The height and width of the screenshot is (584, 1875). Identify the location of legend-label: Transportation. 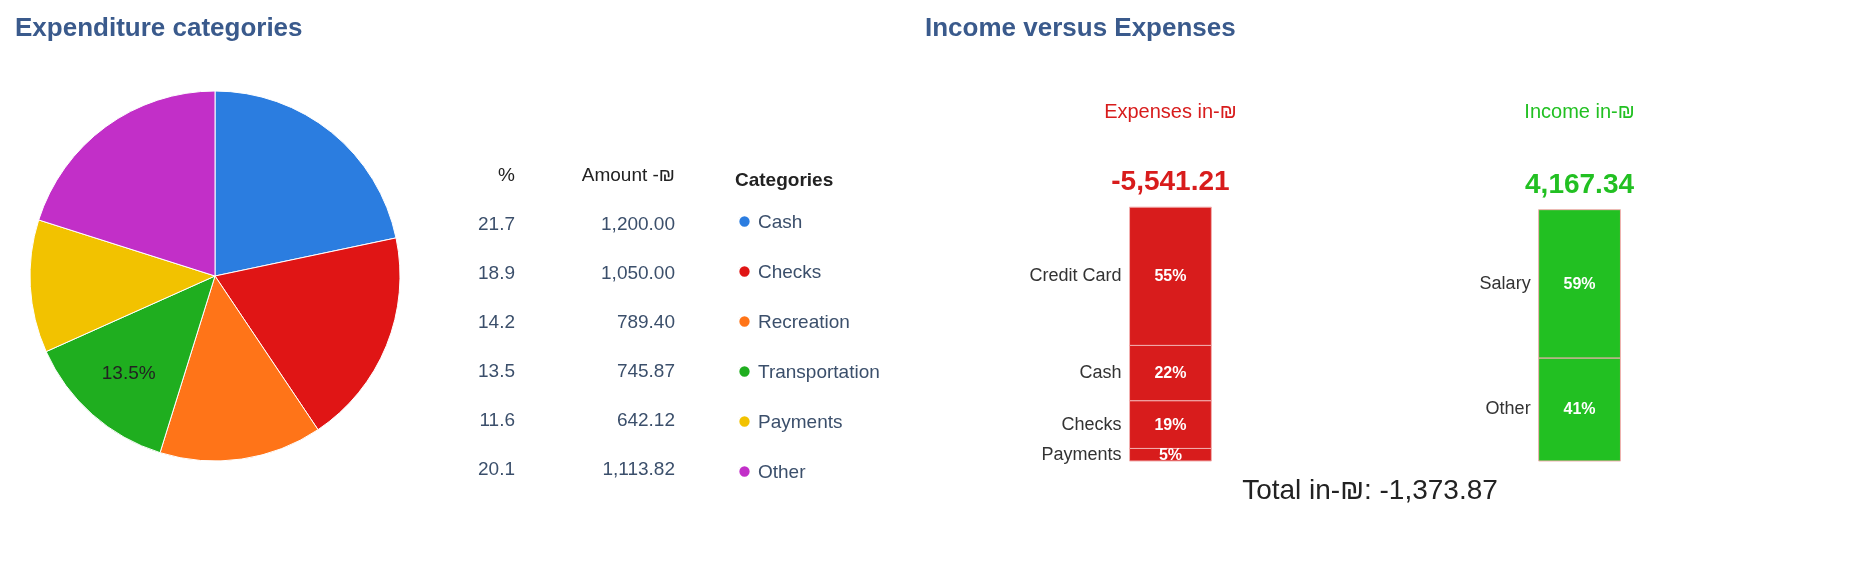
(819, 371).